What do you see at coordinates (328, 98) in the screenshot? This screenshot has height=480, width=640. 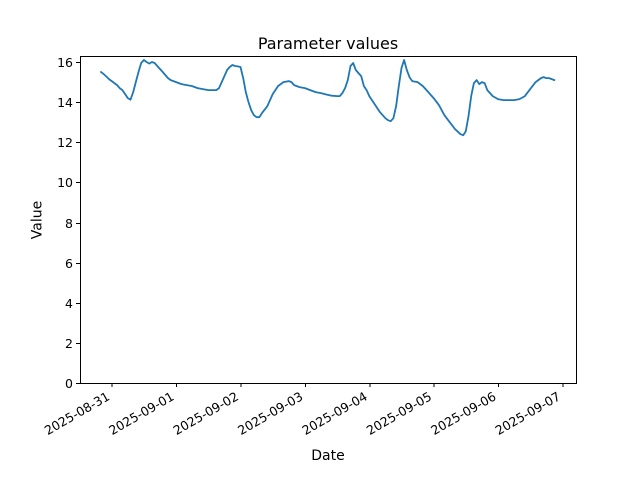 I see `data-line-series` at bounding box center [328, 98].